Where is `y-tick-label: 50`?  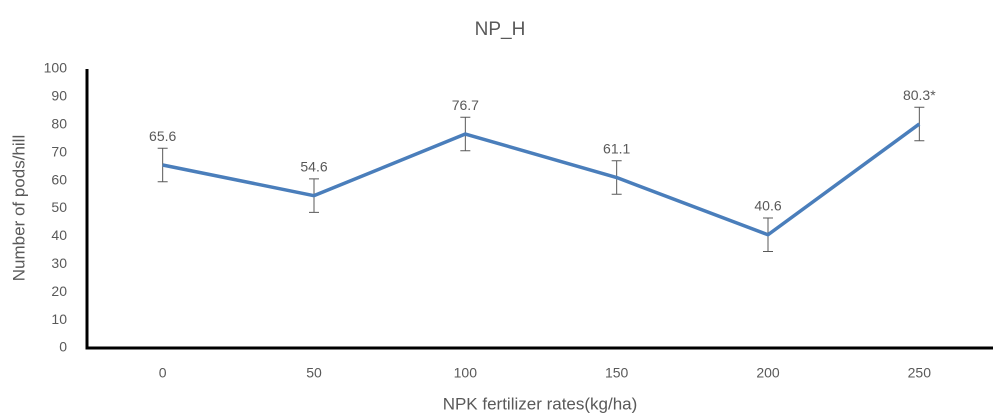 y-tick-label: 50 is located at coordinates (59, 207).